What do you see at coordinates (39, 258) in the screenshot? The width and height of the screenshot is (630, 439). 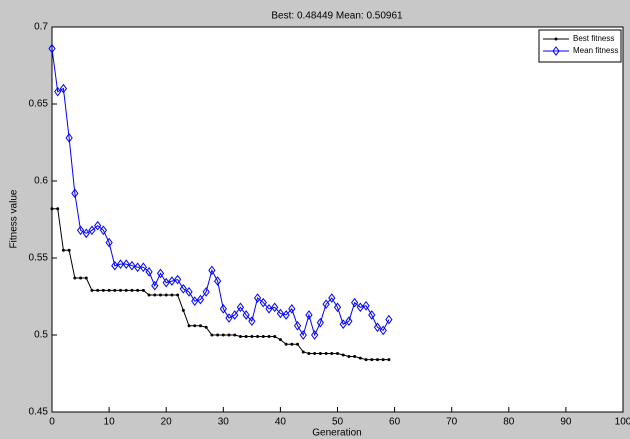 I see `y-tick-label: 0.55` at bounding box center [39, 258].